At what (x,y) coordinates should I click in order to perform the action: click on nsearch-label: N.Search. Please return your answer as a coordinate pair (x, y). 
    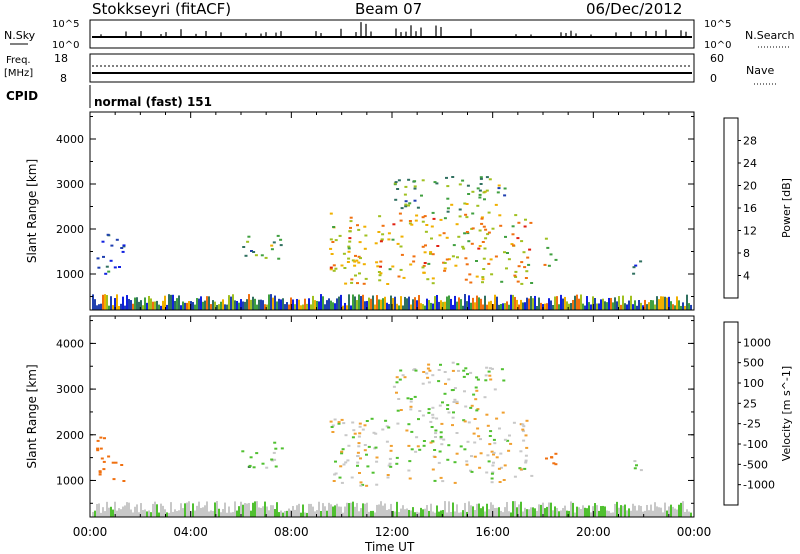
    Looking at the image, I should click on (770, 35).